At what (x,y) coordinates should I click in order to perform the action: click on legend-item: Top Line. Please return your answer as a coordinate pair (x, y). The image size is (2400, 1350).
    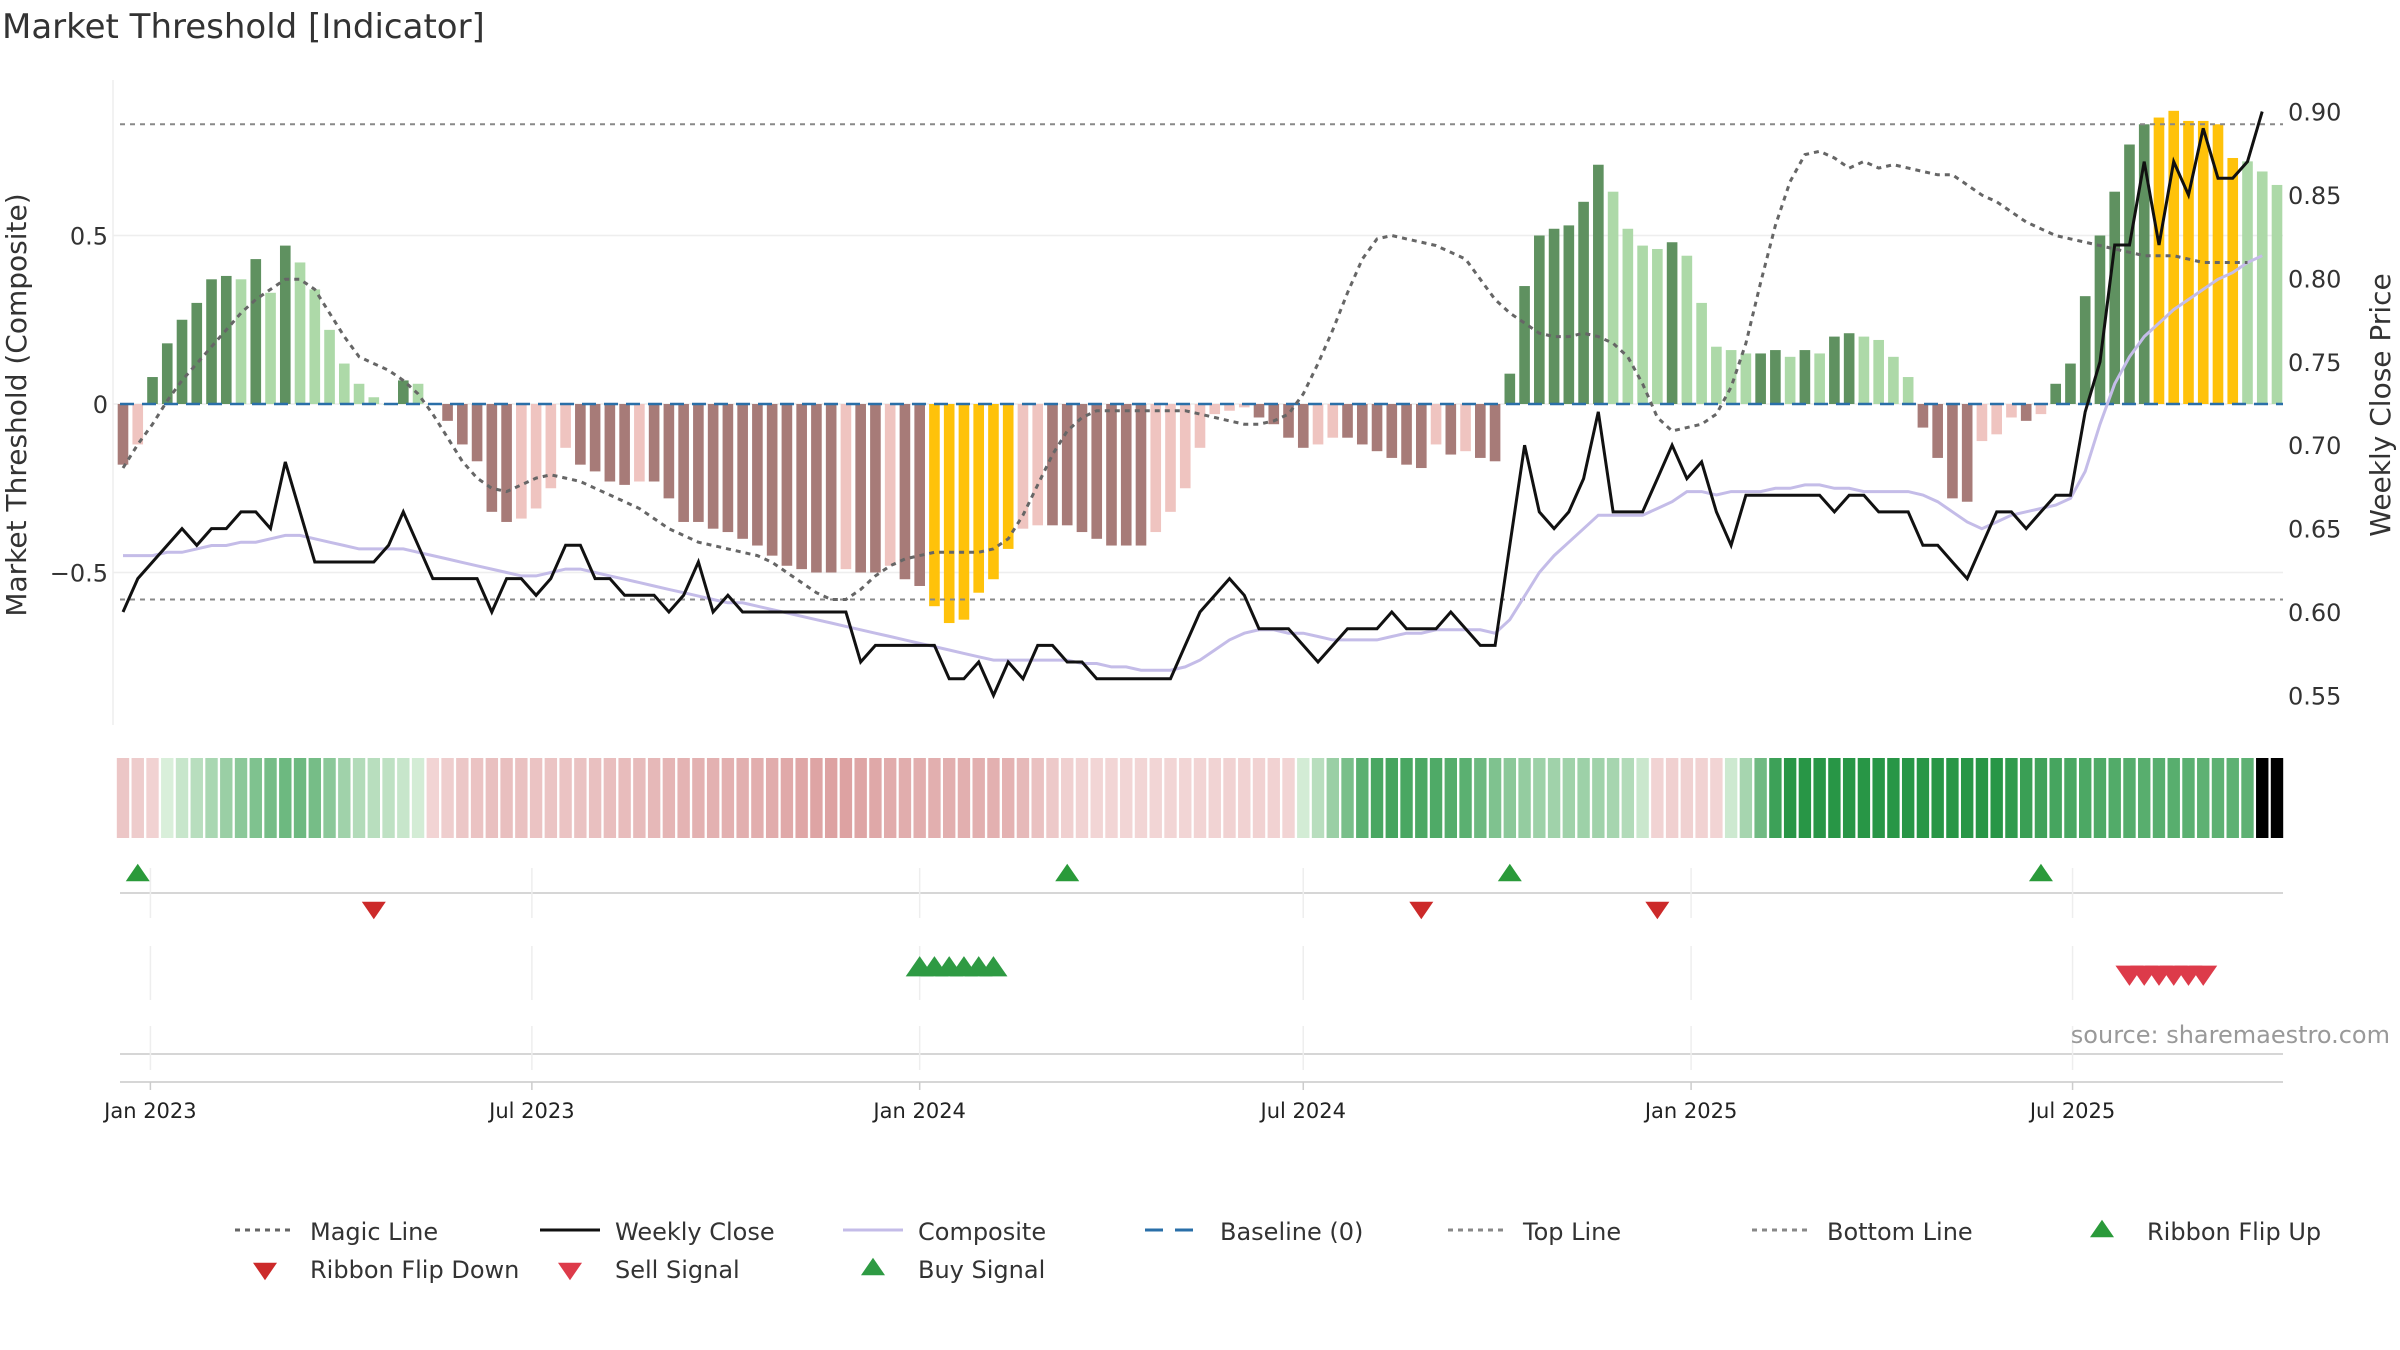
    Looking at the image, I should click on (1534, 1232).